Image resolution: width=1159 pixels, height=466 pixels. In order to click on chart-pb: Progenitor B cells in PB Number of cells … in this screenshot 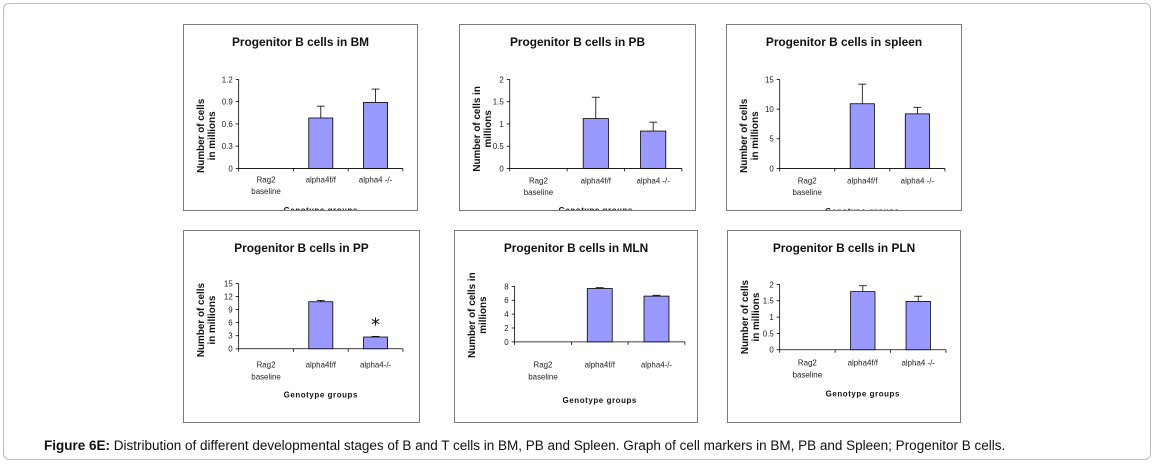, I will do `click(577, 122)`.